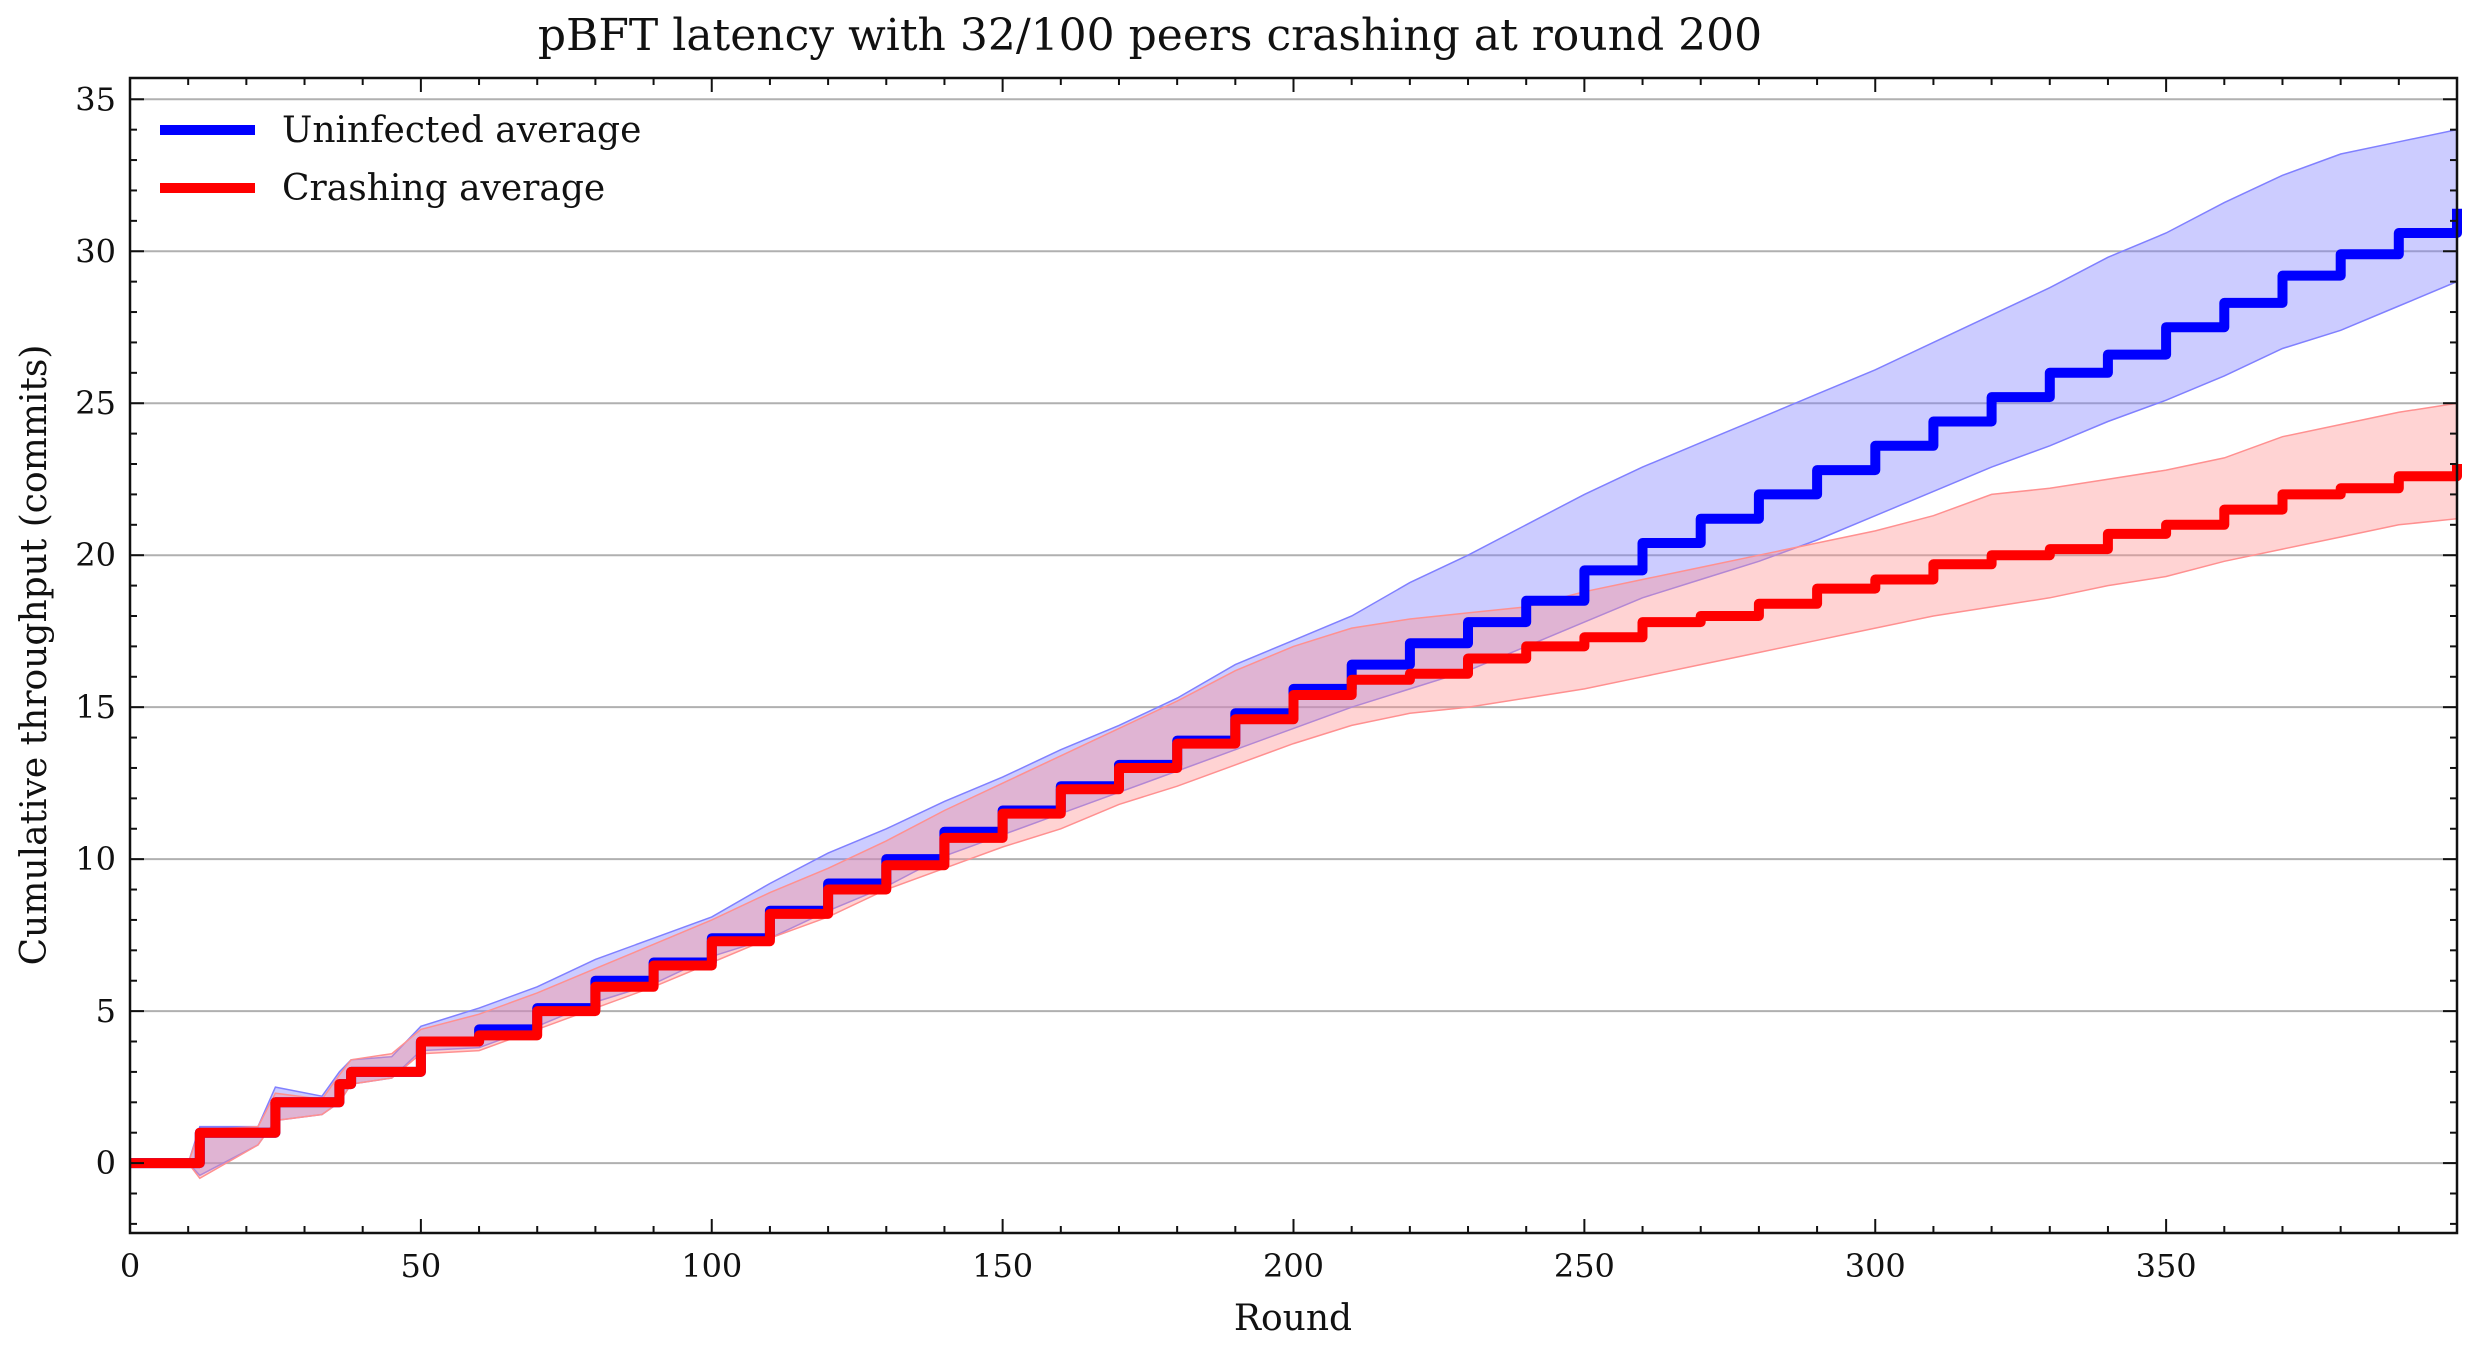 This screenshot has height=1352, width=2469. I want to click on y-tick-label: 10, so click(95, 859).